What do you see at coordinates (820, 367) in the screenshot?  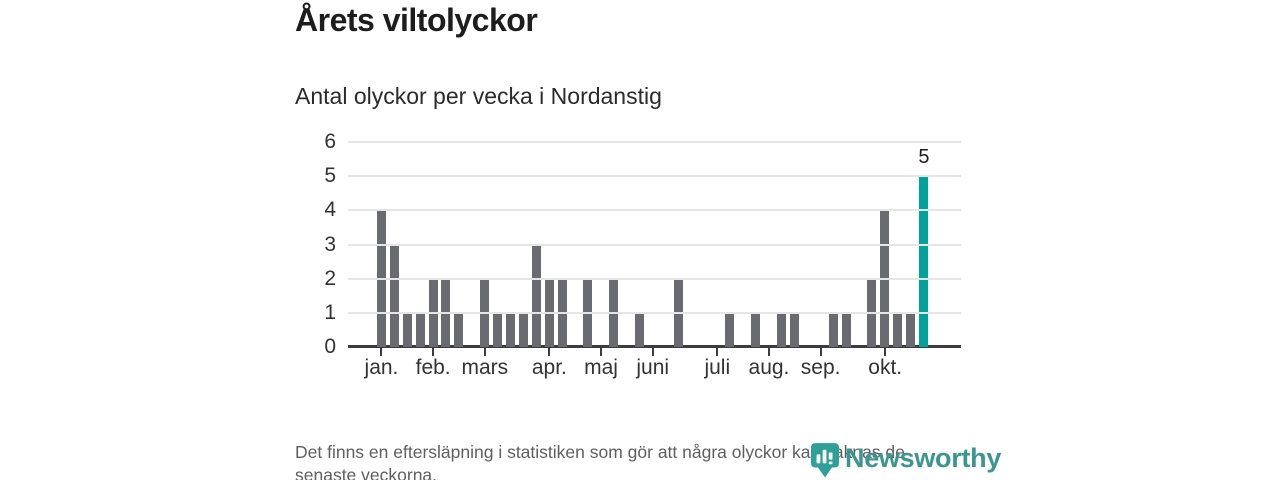 I see `x-axis-label-sep: sep.` at bounding box center [820, 367].